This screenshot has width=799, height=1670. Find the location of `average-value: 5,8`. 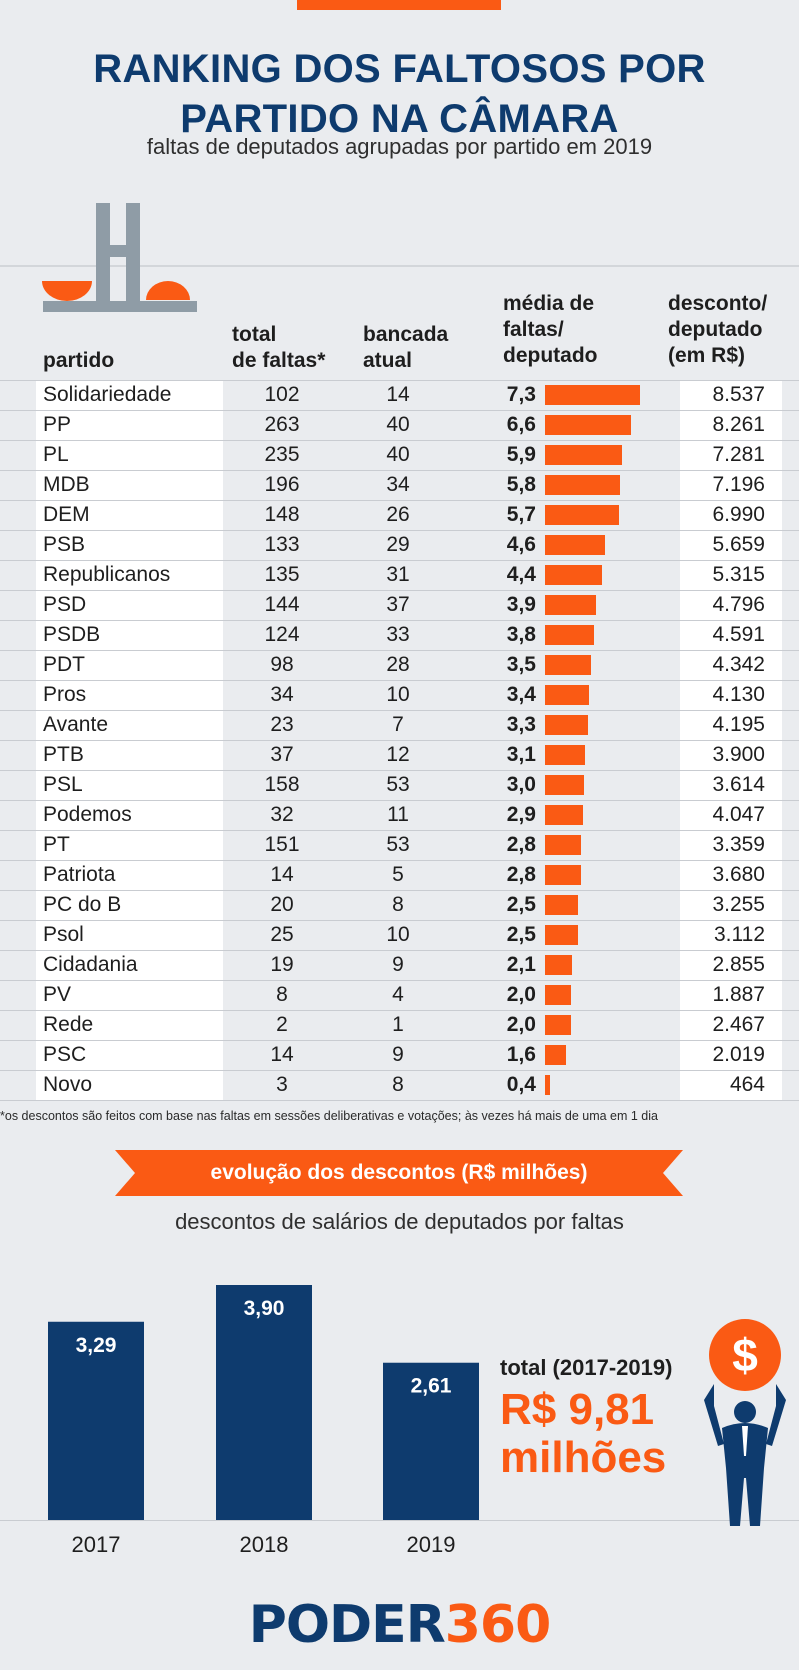

average-value: 5,8 is located at coordinates (521, 484).